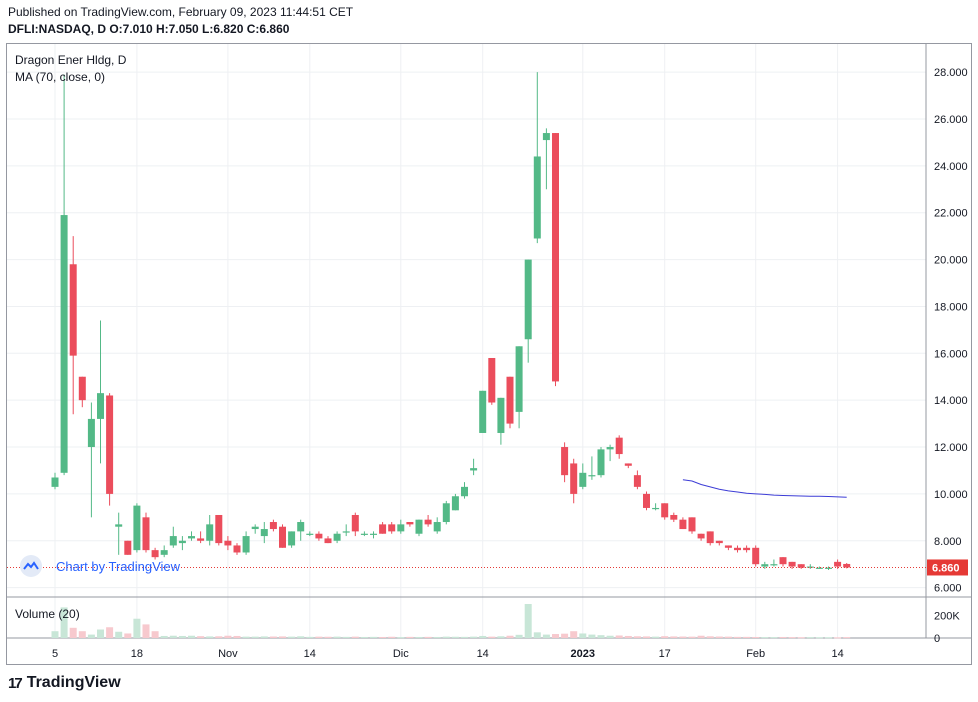  Describe the element at coordinates (64, 683) in the screenshot. I see `footer-logo: 17 TradingView` at that location.